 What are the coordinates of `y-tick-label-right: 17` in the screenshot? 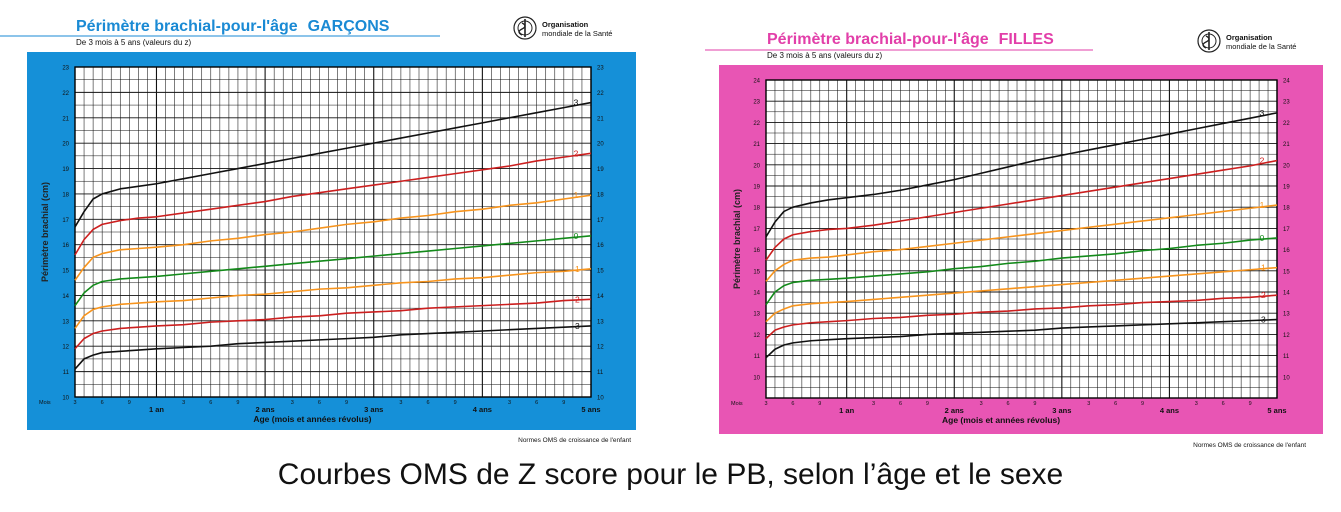 It's located at (1286, 230).